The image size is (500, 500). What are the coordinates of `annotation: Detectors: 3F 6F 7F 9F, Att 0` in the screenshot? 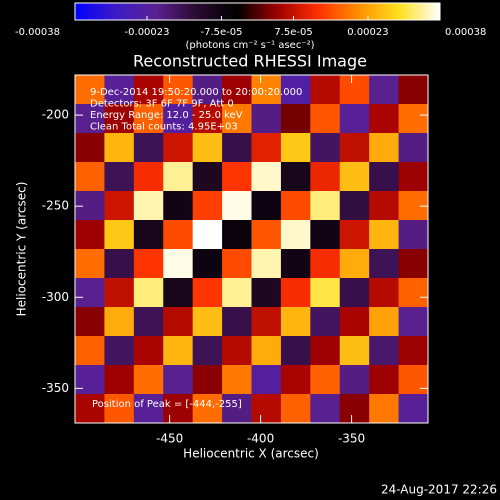 It's located at (162, 104).